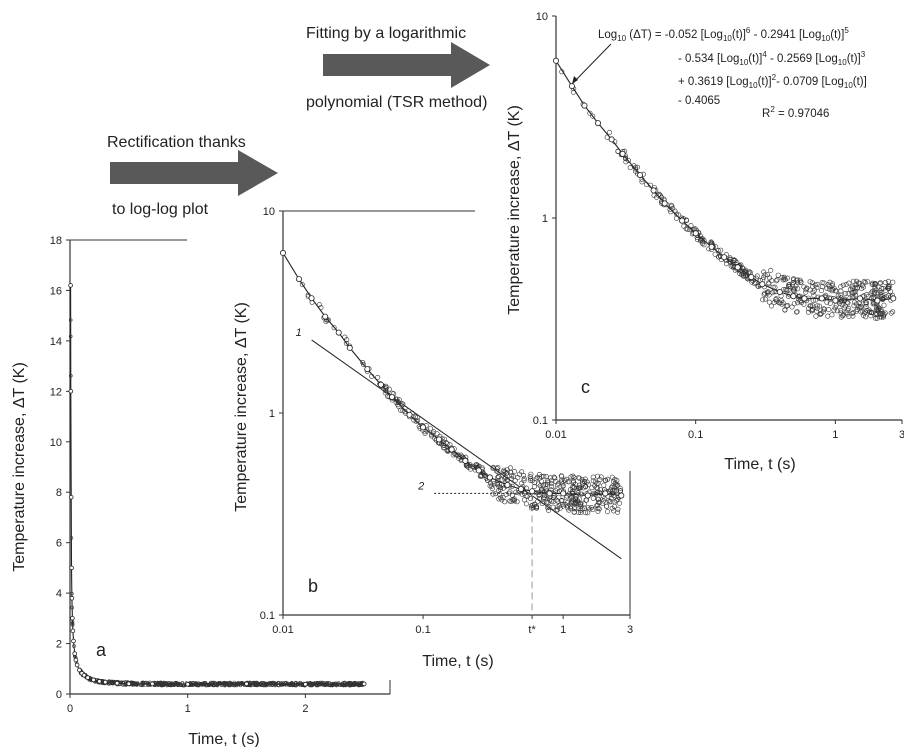 The image size is (904, 752). I want to click on r-squared: R2 = 0.97046, so click(795, 112).